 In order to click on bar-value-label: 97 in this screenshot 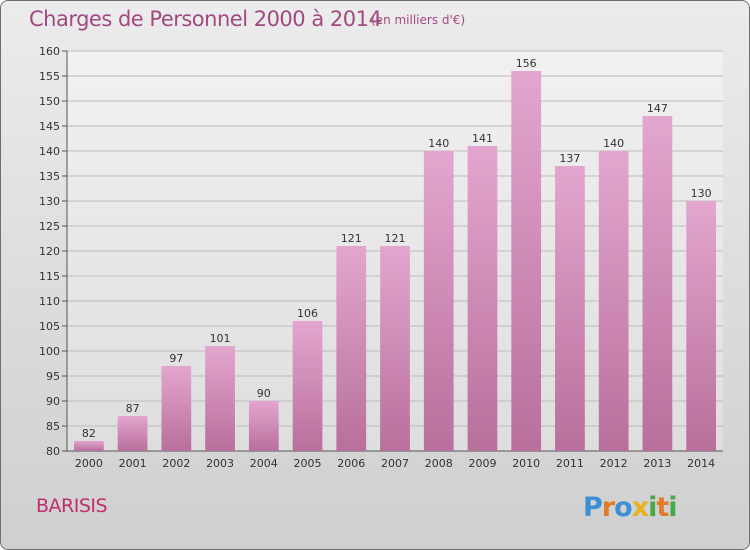, I will do `click(176, 358)`.